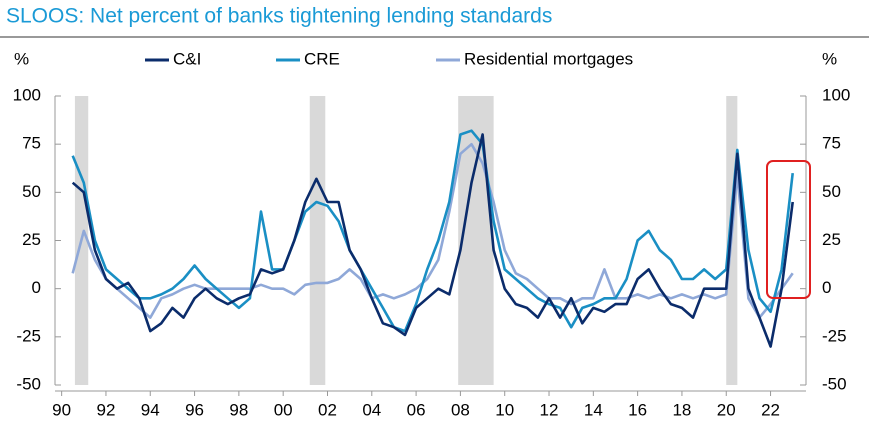  Describe the element at coordinates (726, 409) in the screenshot. I see `x-tick-label: 20` at that location.